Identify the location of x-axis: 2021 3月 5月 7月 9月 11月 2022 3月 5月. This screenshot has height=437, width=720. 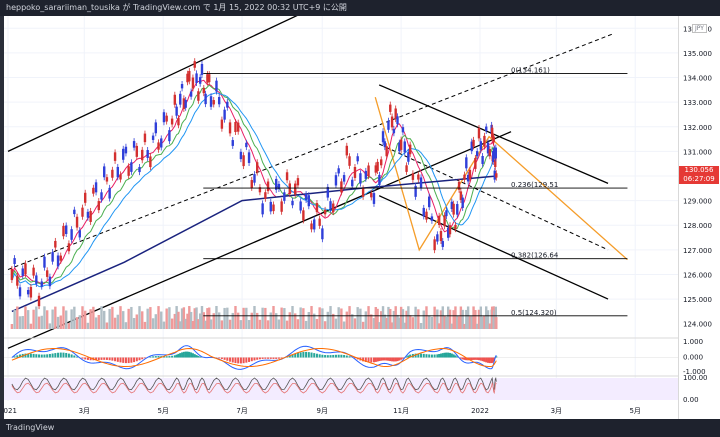
(322, 411).